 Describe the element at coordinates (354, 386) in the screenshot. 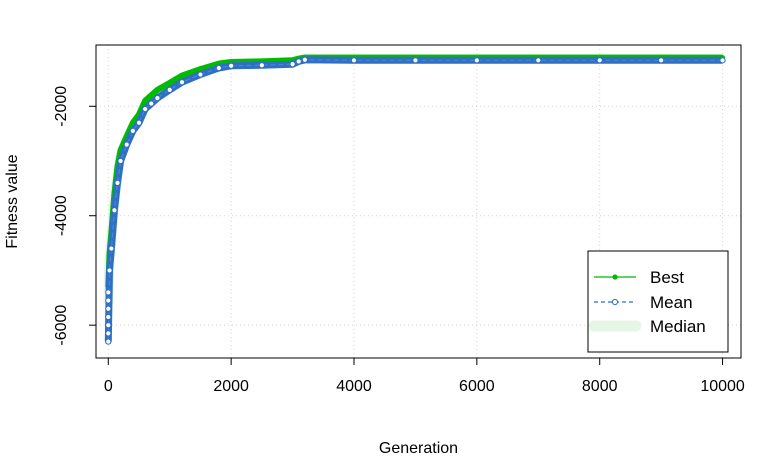

I see `x-tick-label: 4000` at that location.